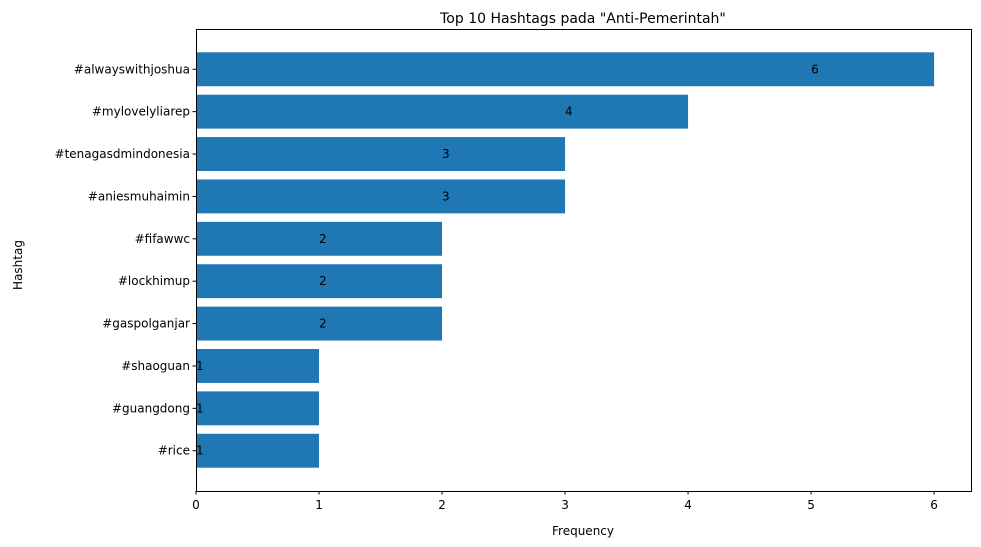 The width and height of the screenshot is (981, 547). What do you see at coordinates (154, 281) in the screenshot?
I see `y-tick-label: #lockhimup` at bounding box center [154, 281].